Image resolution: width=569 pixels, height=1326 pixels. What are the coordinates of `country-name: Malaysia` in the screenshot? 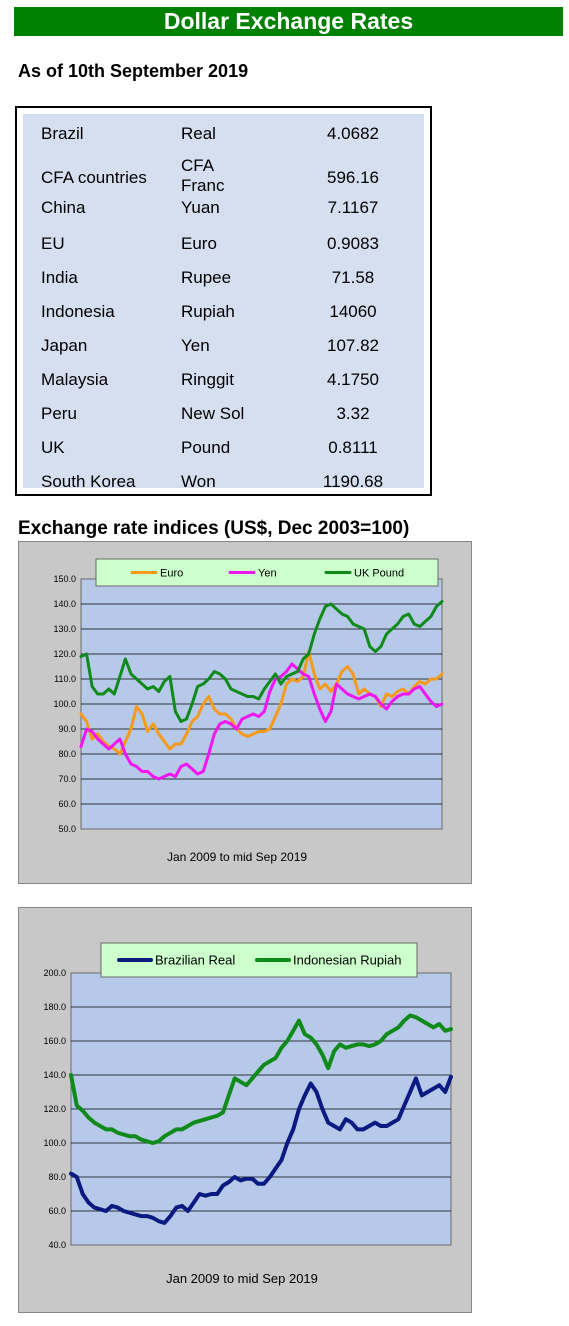 It's located at (75, 379).